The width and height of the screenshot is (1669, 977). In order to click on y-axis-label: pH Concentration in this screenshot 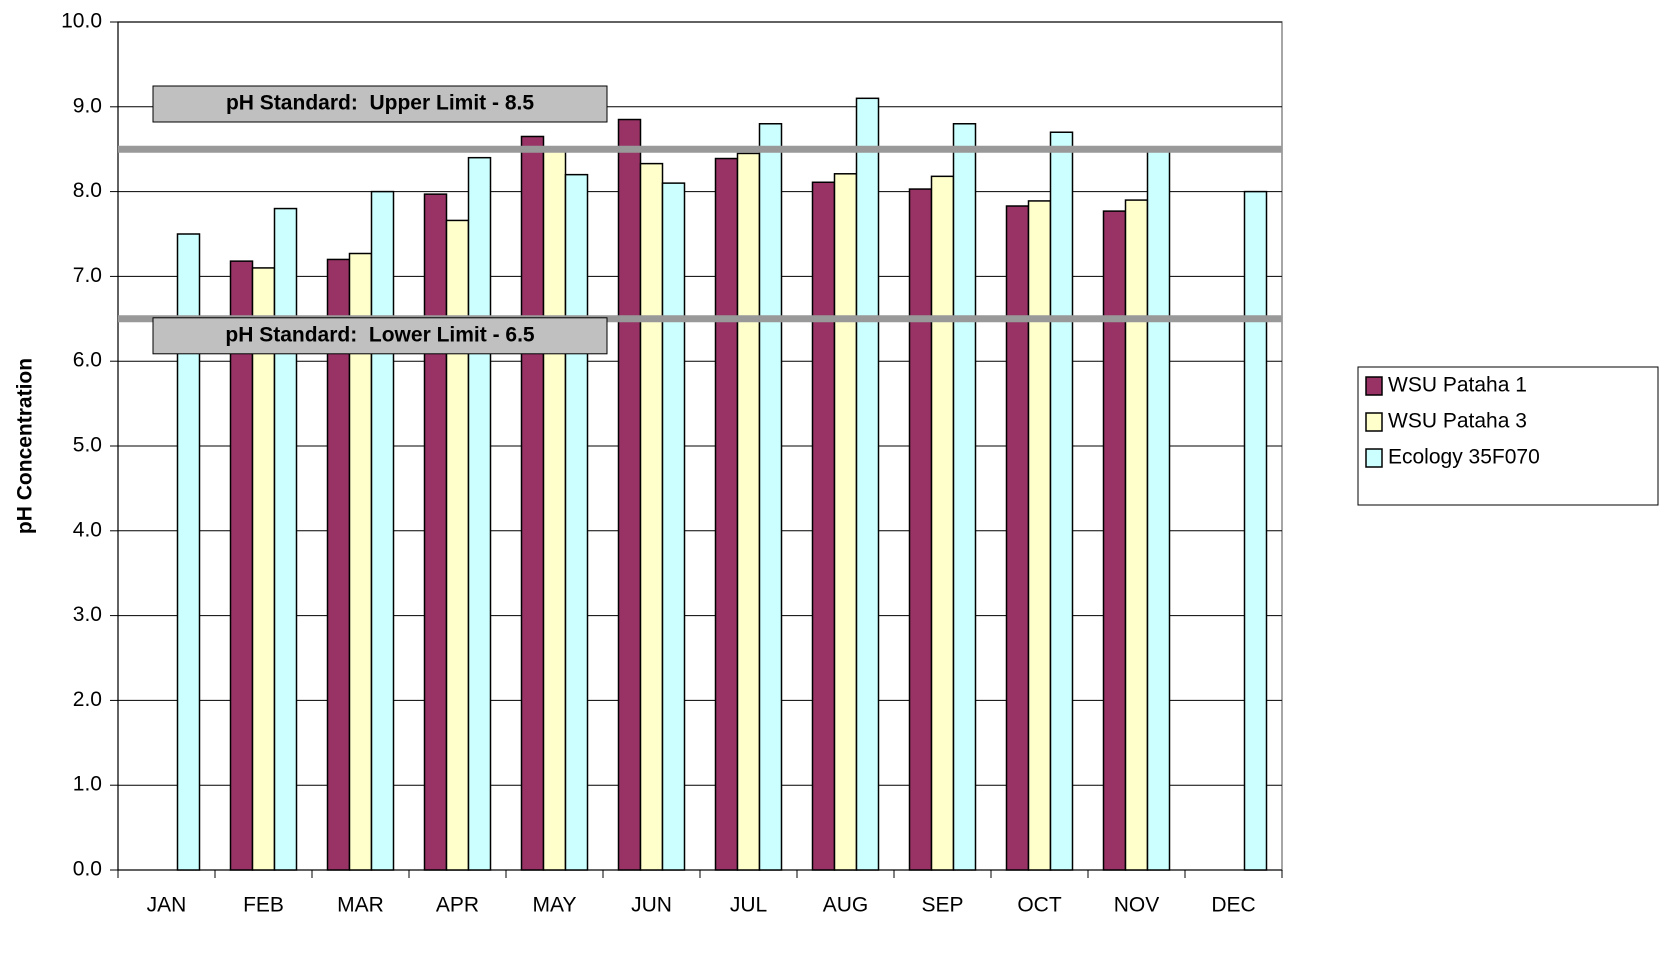, I will do `click(25, 446)`.